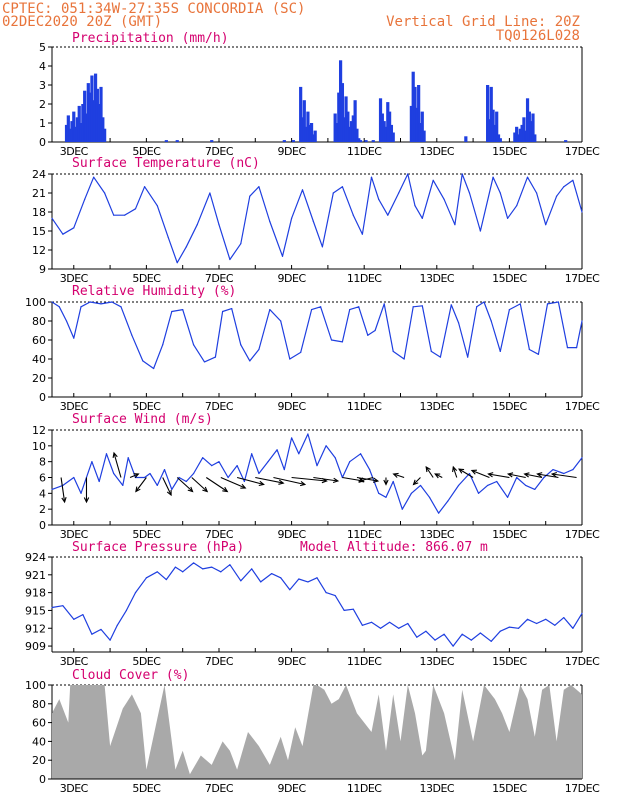 Image resolution: width=618 pixels, height=800 pixels. What do you see at coordinates (82, 22) in the screenshot?
I see `run-time-header: 02DEC2020 20Z (GMT)` at bounding box center [82, 22].